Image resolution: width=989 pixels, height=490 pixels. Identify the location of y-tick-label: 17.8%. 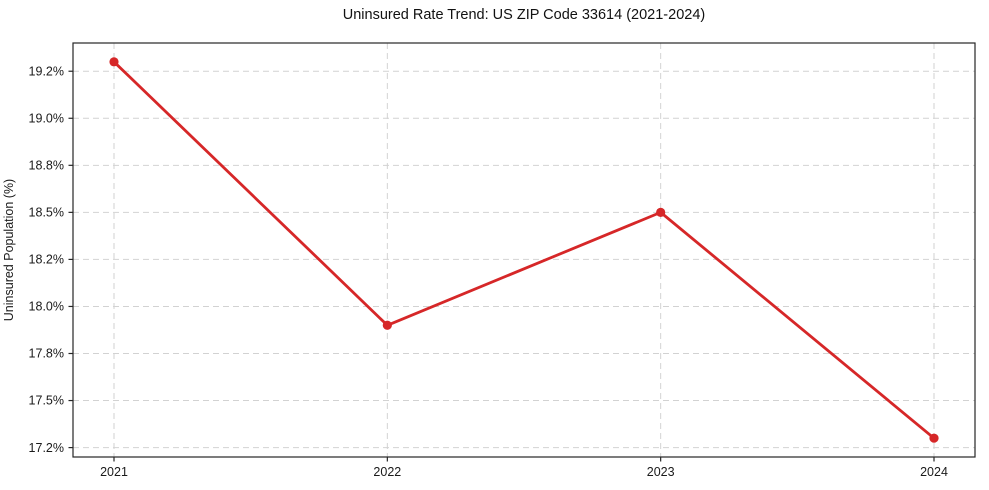
(46, 354).